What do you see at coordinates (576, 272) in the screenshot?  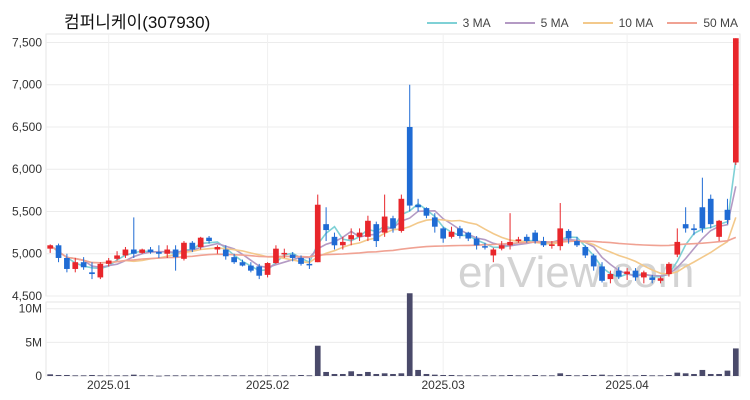 I see `watermark: enView.com` at bounding box center [576, 272].